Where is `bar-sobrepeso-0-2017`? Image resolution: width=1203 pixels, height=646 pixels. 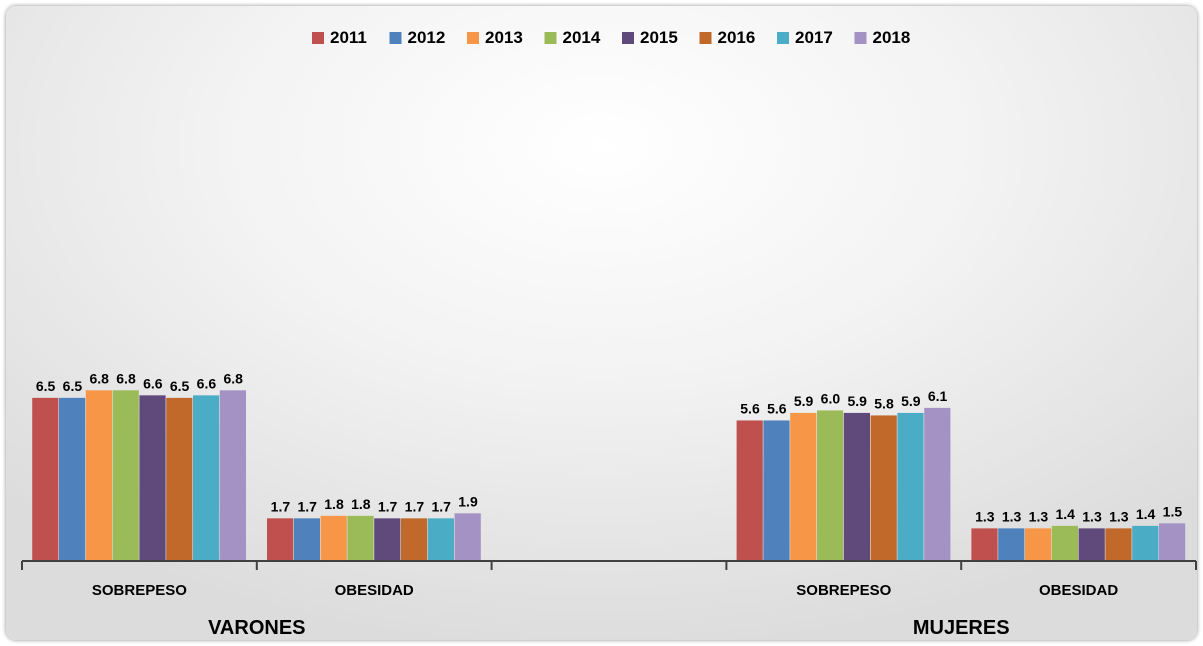
bar-sobrepeso-0-2017 is located at coordinates (206, 478).